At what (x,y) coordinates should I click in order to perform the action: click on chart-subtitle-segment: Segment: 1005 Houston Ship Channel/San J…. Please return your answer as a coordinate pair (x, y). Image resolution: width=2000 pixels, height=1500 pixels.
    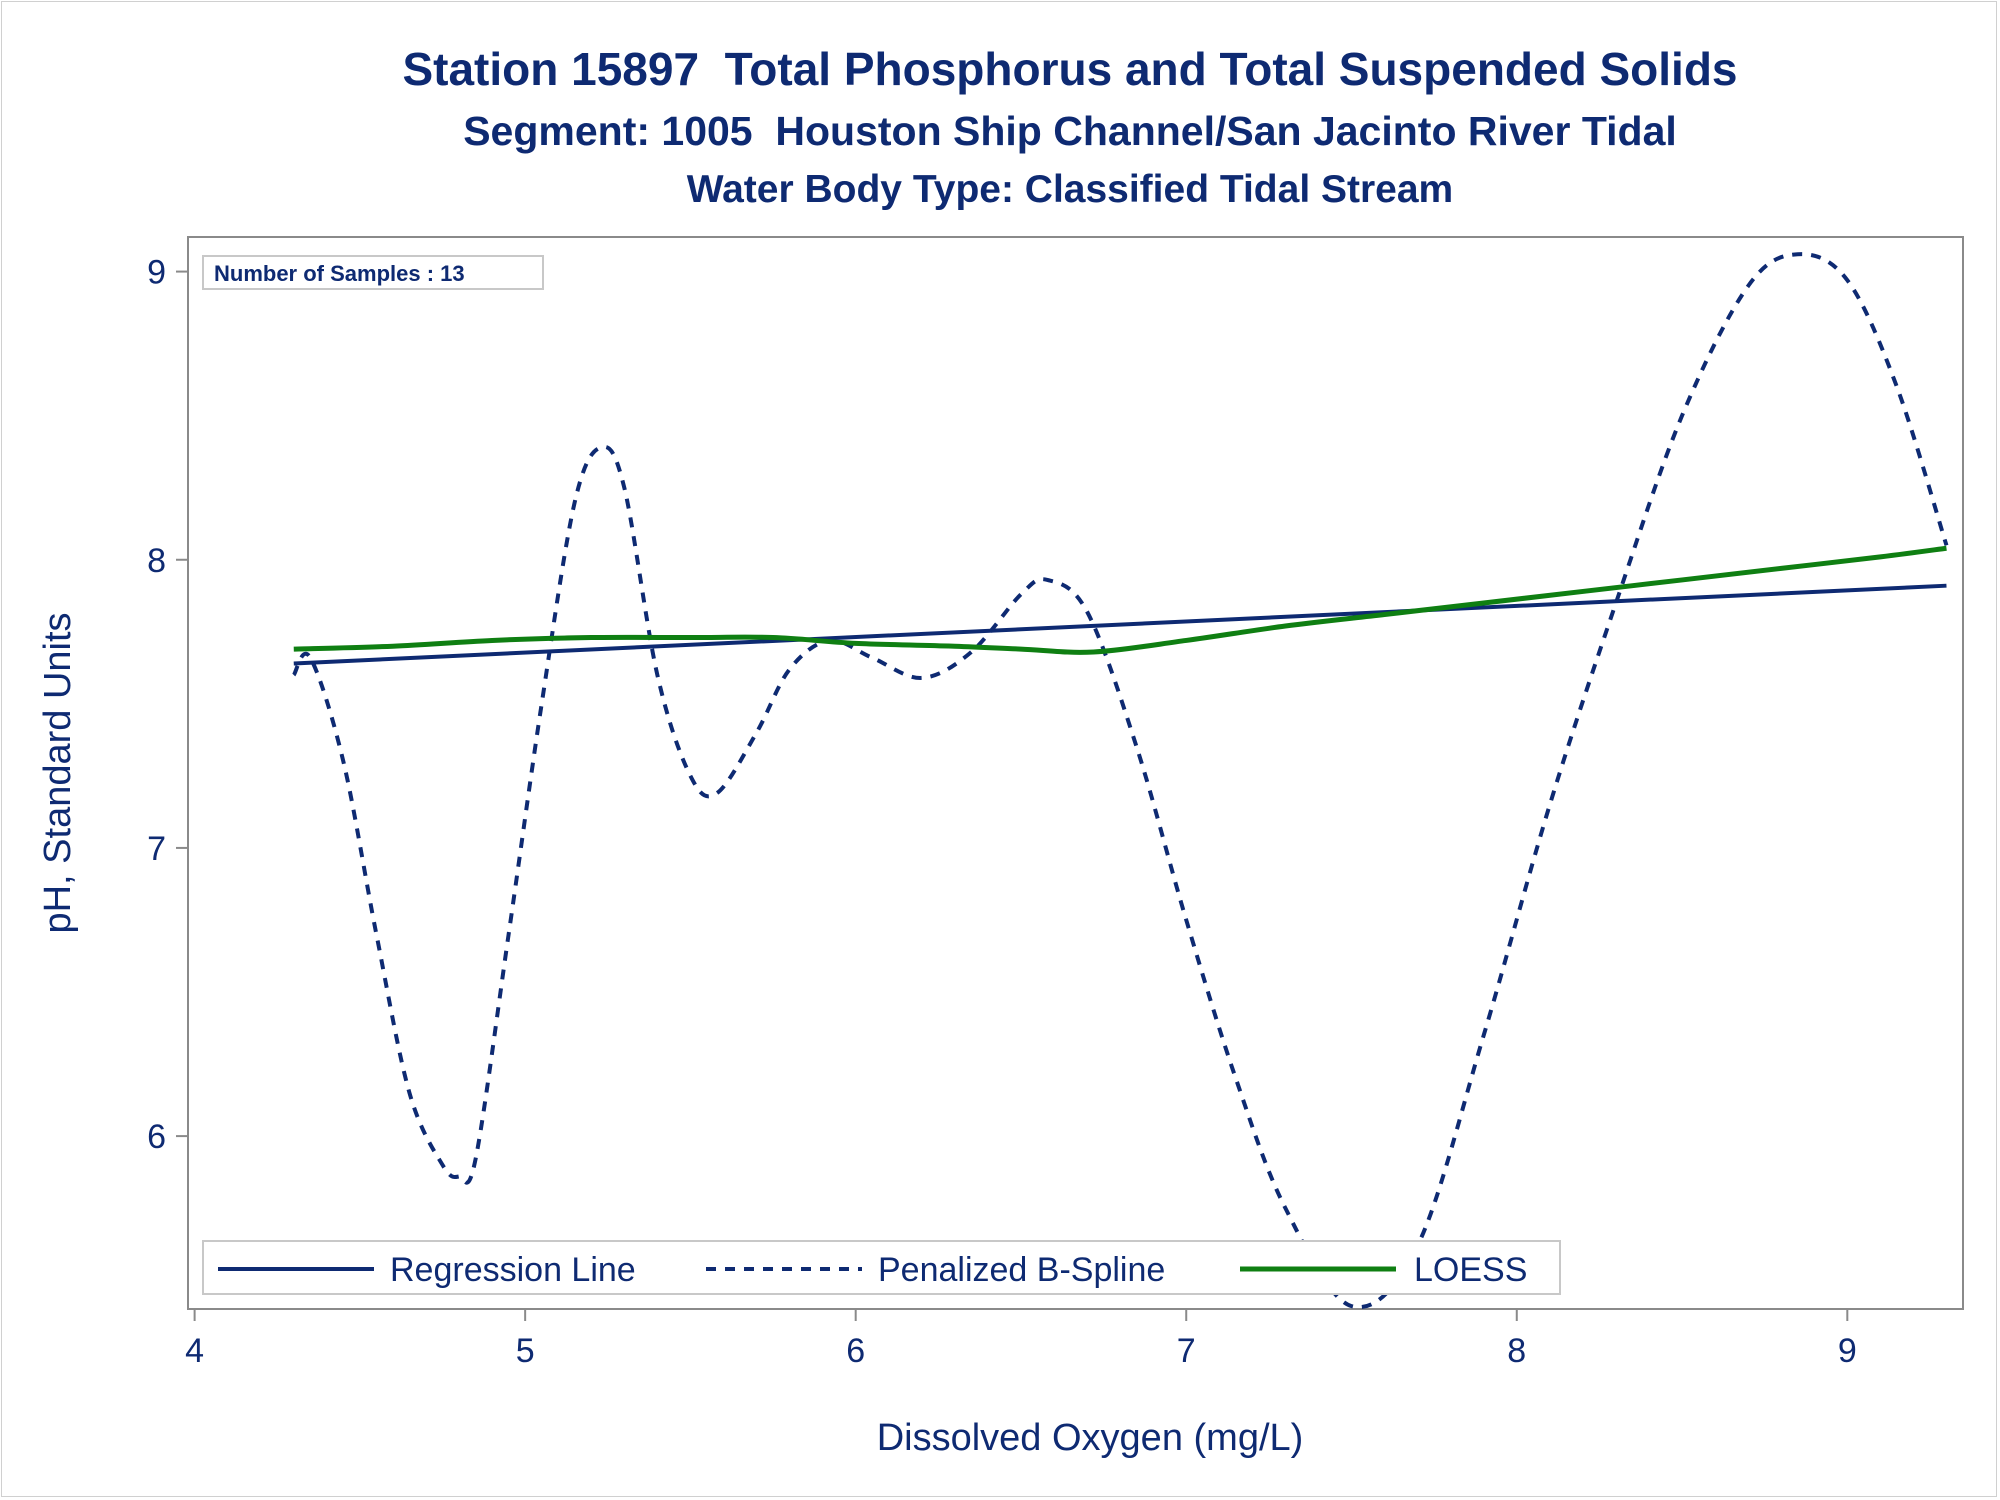
    Looking at the image, I should click on (1070, 131).